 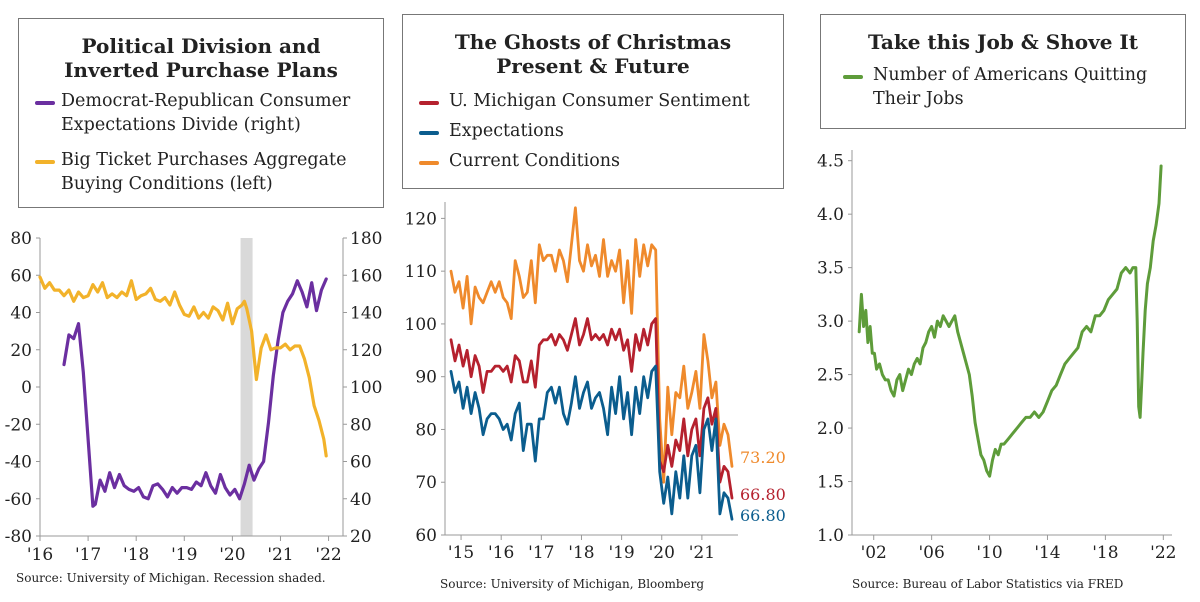 What do you see at coordinates (426, 483) in the screenshot?
I see `y-tick-label: 70` at bounding box center [426, 483].